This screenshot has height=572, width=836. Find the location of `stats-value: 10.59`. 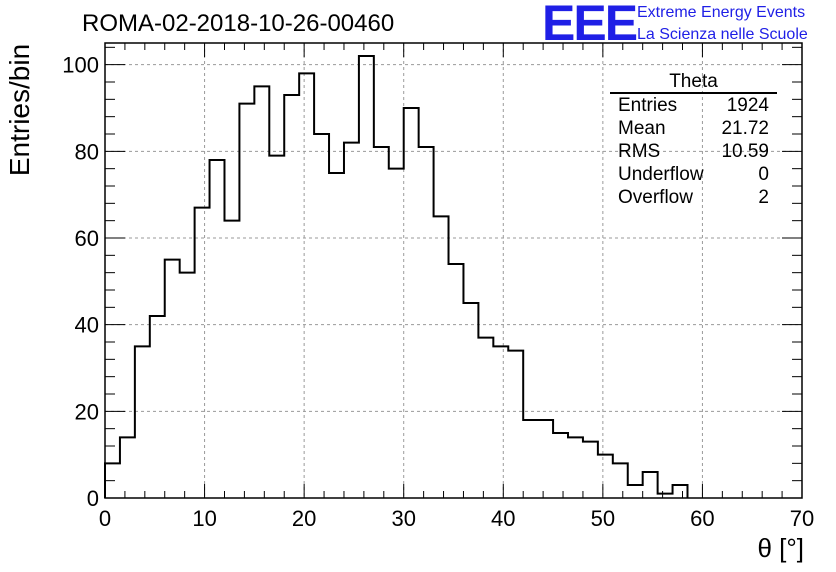

stats-value: 10.59 is located at coordinates (745, 151).